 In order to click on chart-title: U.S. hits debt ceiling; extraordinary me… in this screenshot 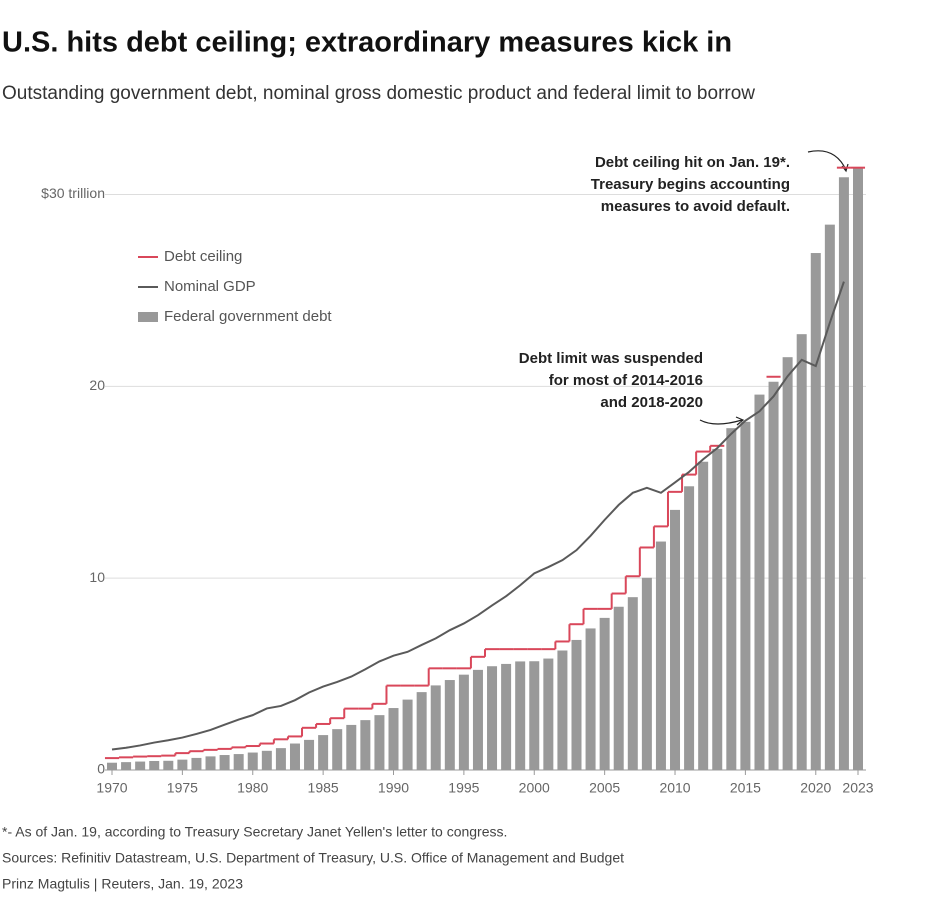, I will do `click(367, 43)`.